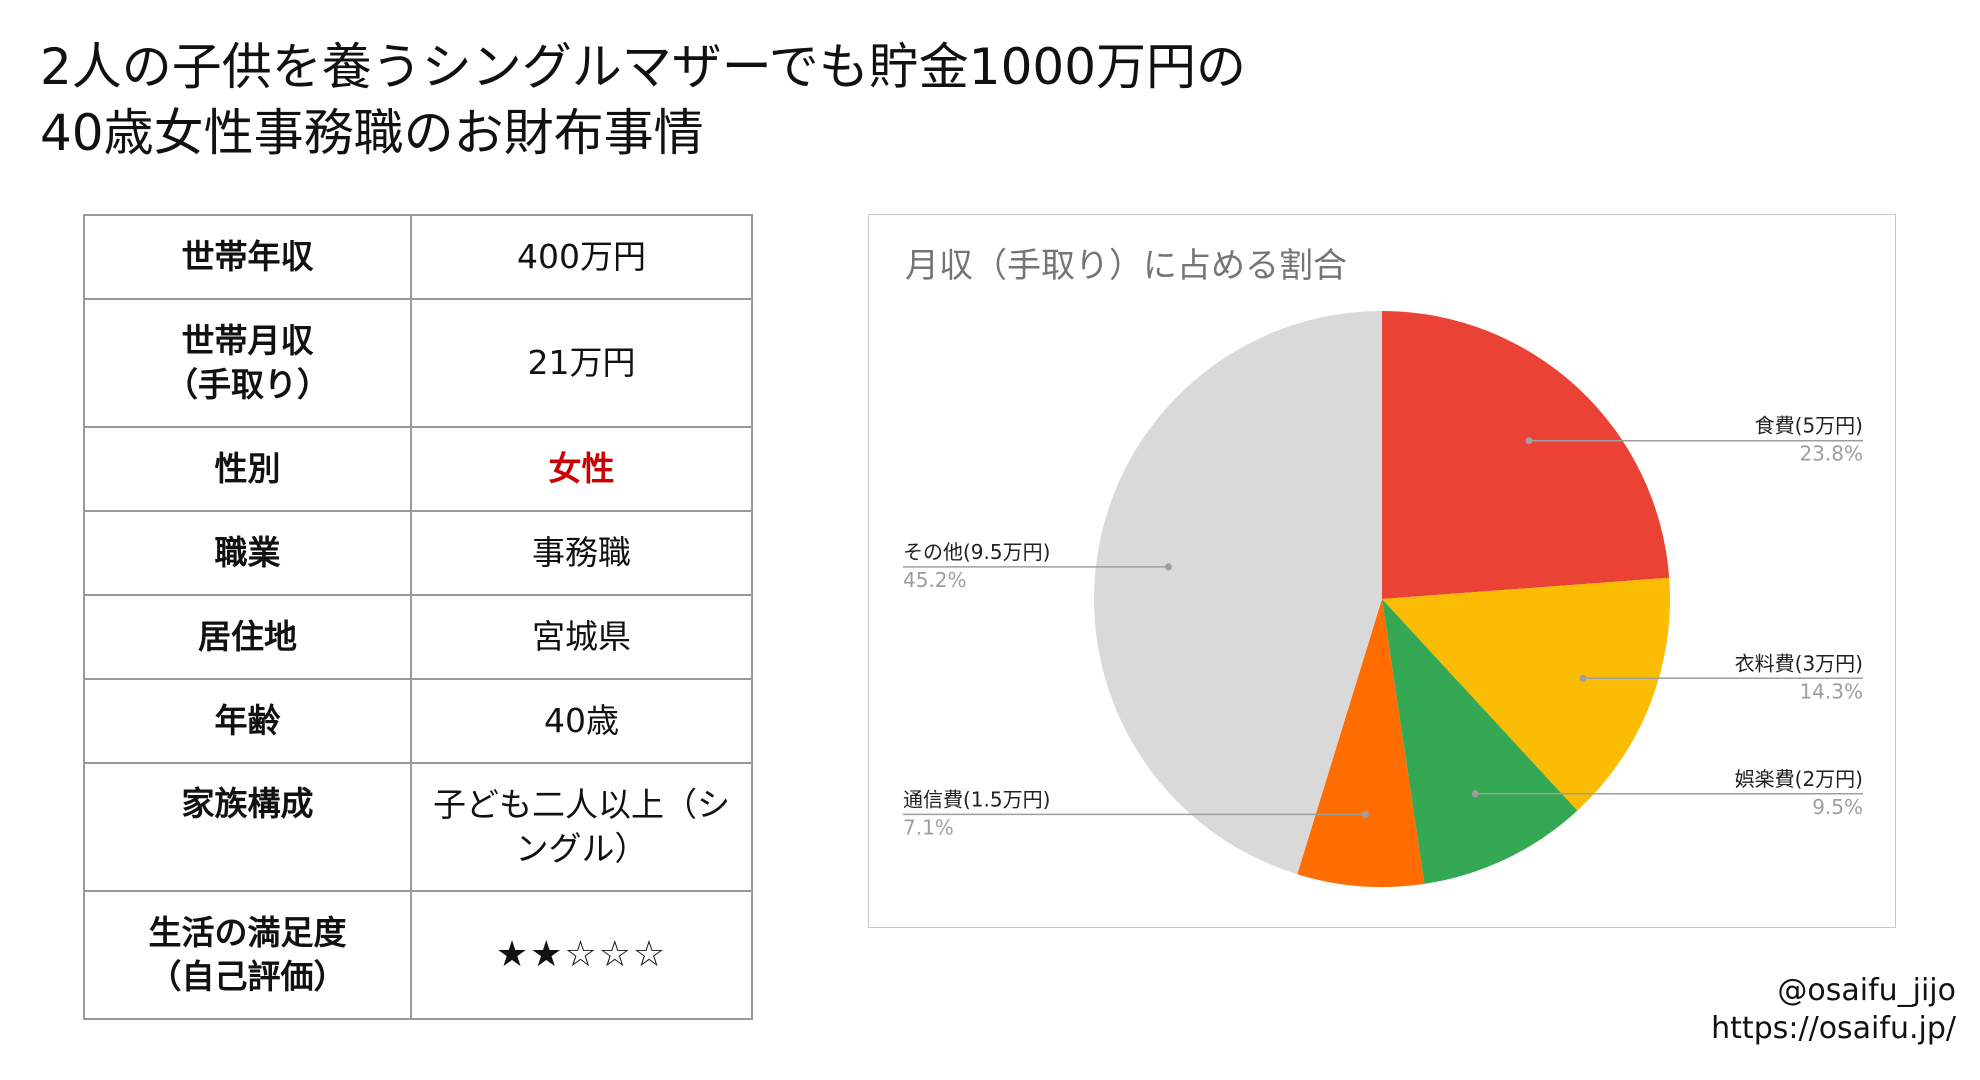 The image size is (1980, 1080). I want to click on slice-label: その他(9.5万円), so click(976, 552).